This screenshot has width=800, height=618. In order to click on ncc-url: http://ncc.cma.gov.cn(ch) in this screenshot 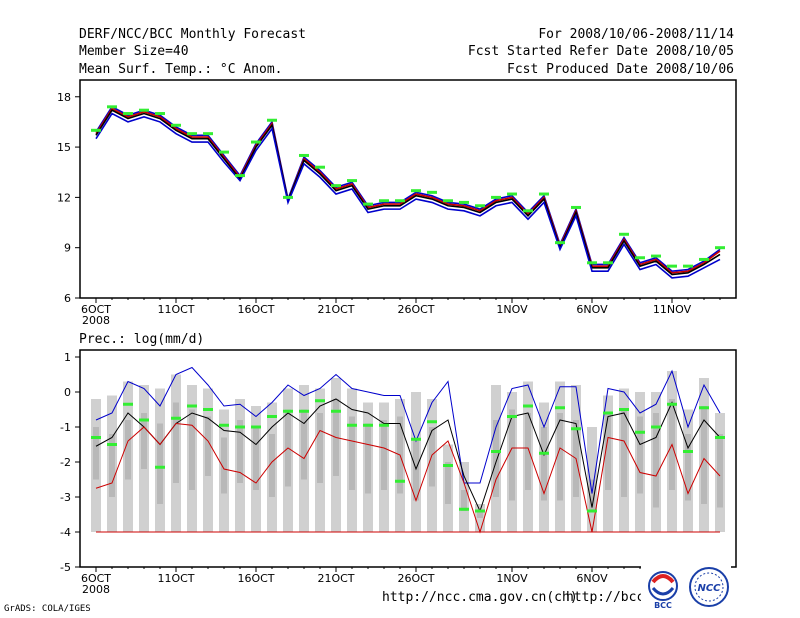, I will do `click(480, 597)`.